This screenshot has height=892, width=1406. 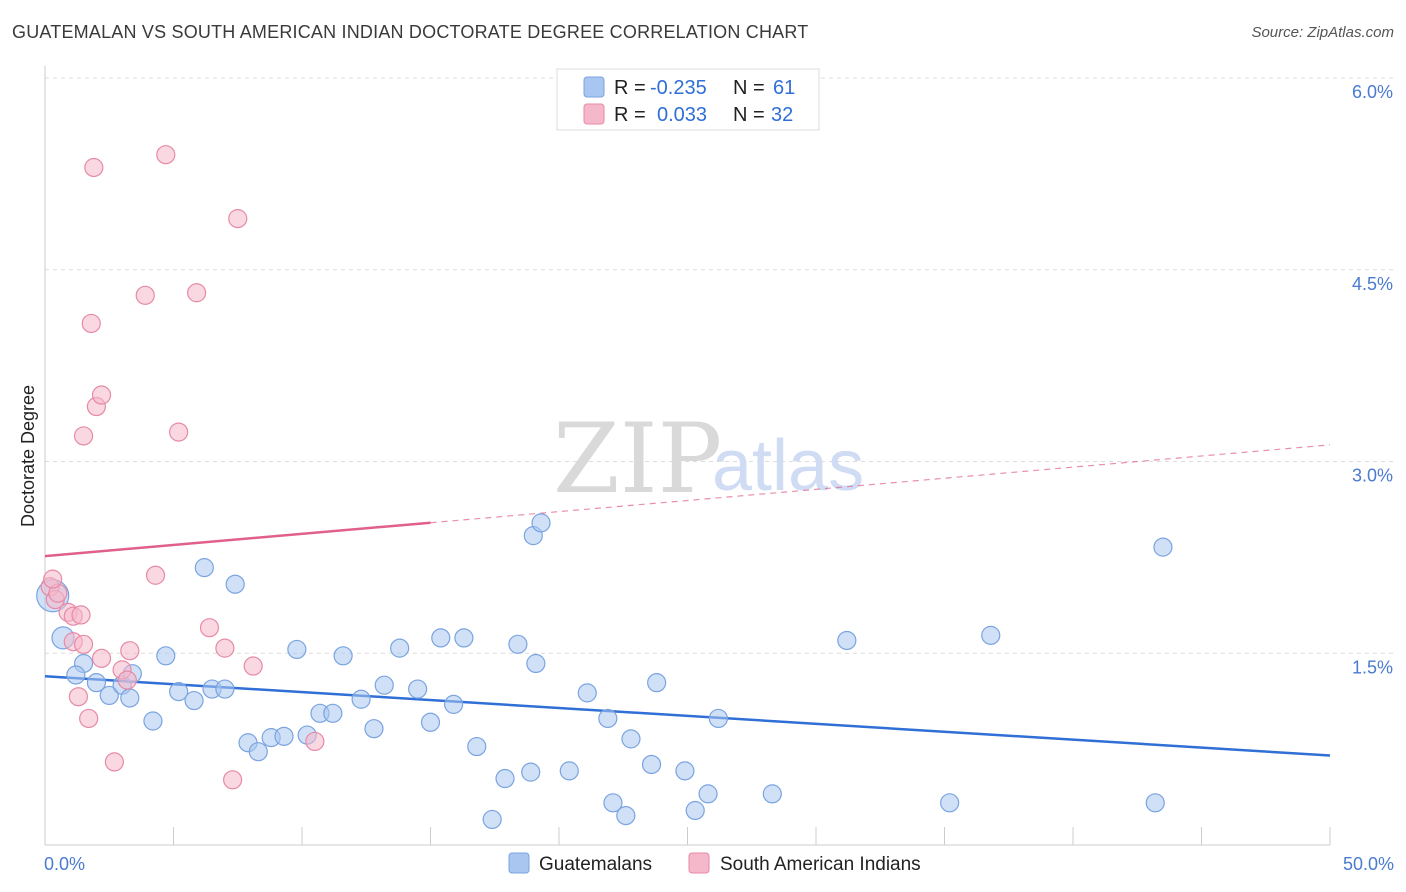 I want to click on watermark: ZIP atlas, so click(x=708, y=459).